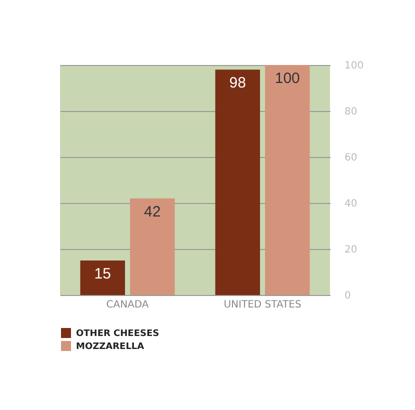 The height and width of the screenshot is (410, 415). Describe the element at coordinates (152, 211) in the screenshot. I see `data-label: 42` at that location.